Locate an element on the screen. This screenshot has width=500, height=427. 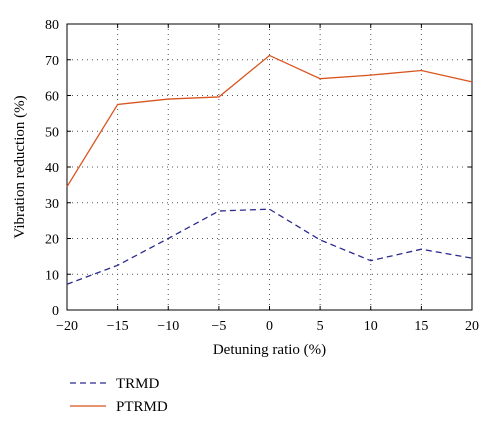
x-axis-label: Detuning ratio (%) is located at coordinates (269, 350).